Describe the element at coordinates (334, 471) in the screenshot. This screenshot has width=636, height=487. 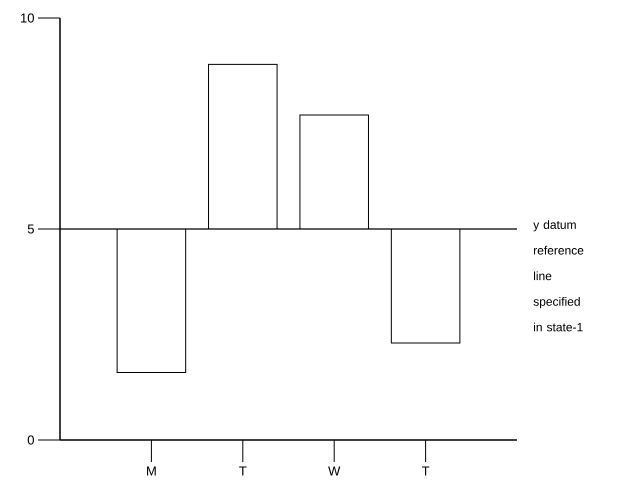
I see `x-tick-label: W` at that location.